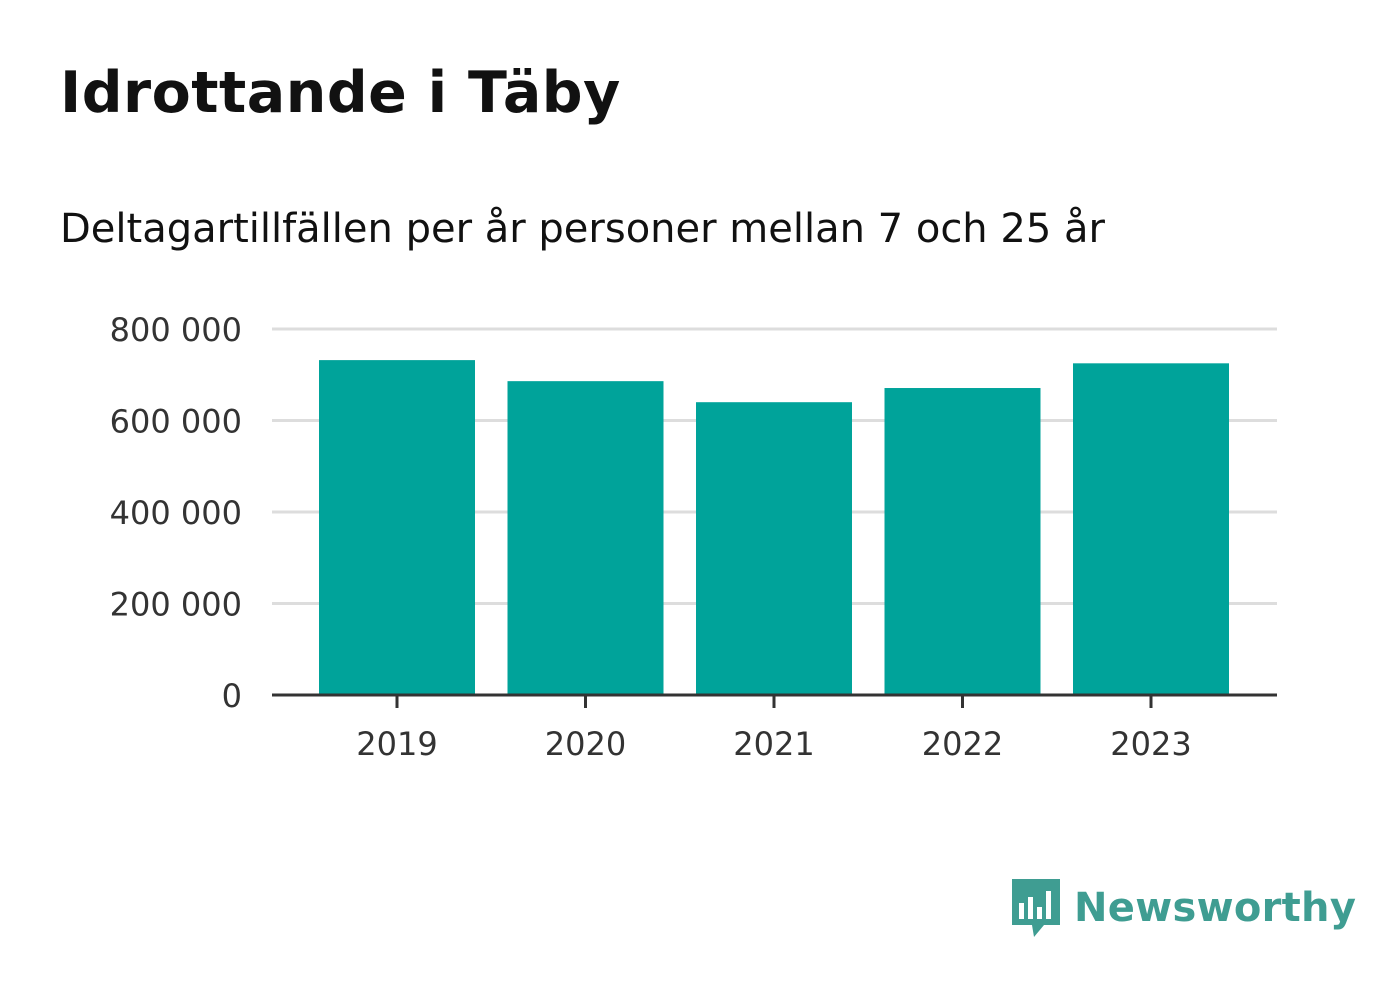  I want to click on bar-2022, so click(962, 541).